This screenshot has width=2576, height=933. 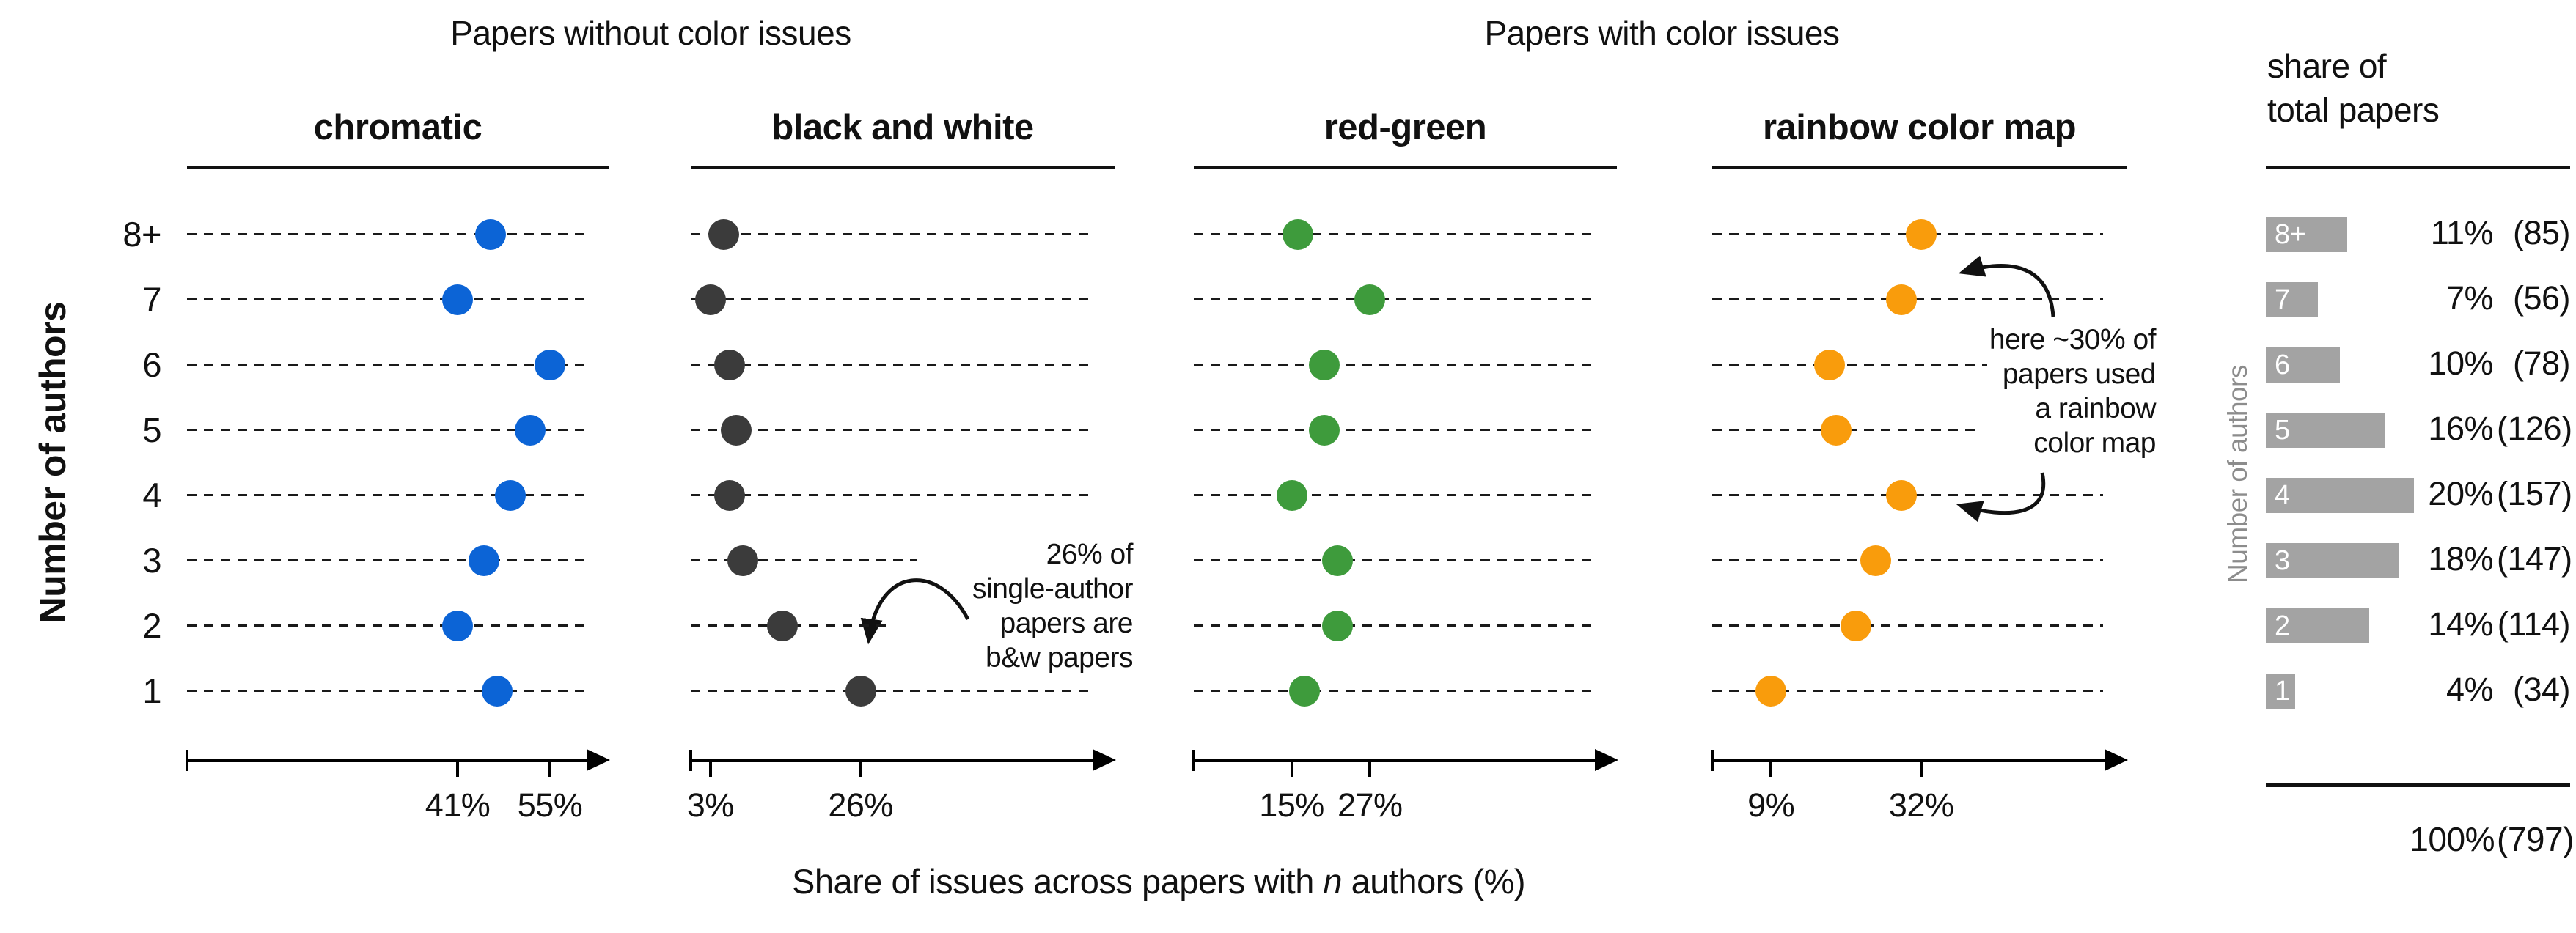 What do you see at coordinates (1919, 128) in the screenshot?
I see `panel-title-rainbow-color-map: rainbow color map` at bounding box center [1919, 128].